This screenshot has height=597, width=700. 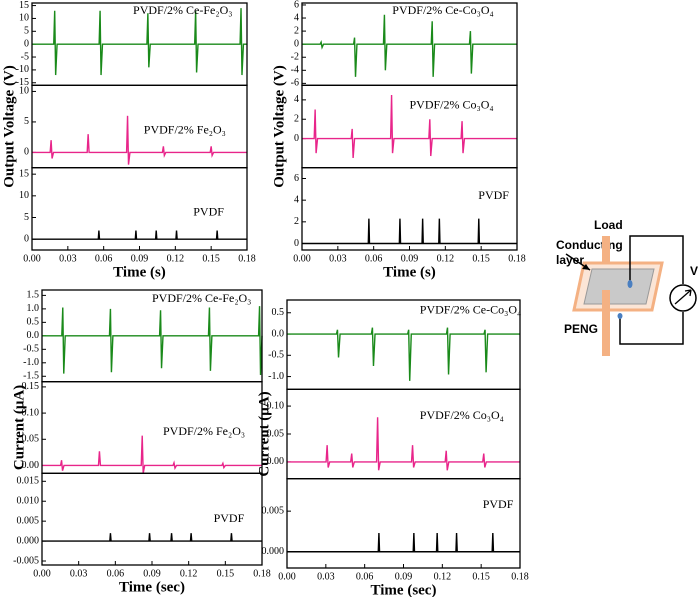 I want to click on y-tick-label: 0.010, so click(x=28, y=501).